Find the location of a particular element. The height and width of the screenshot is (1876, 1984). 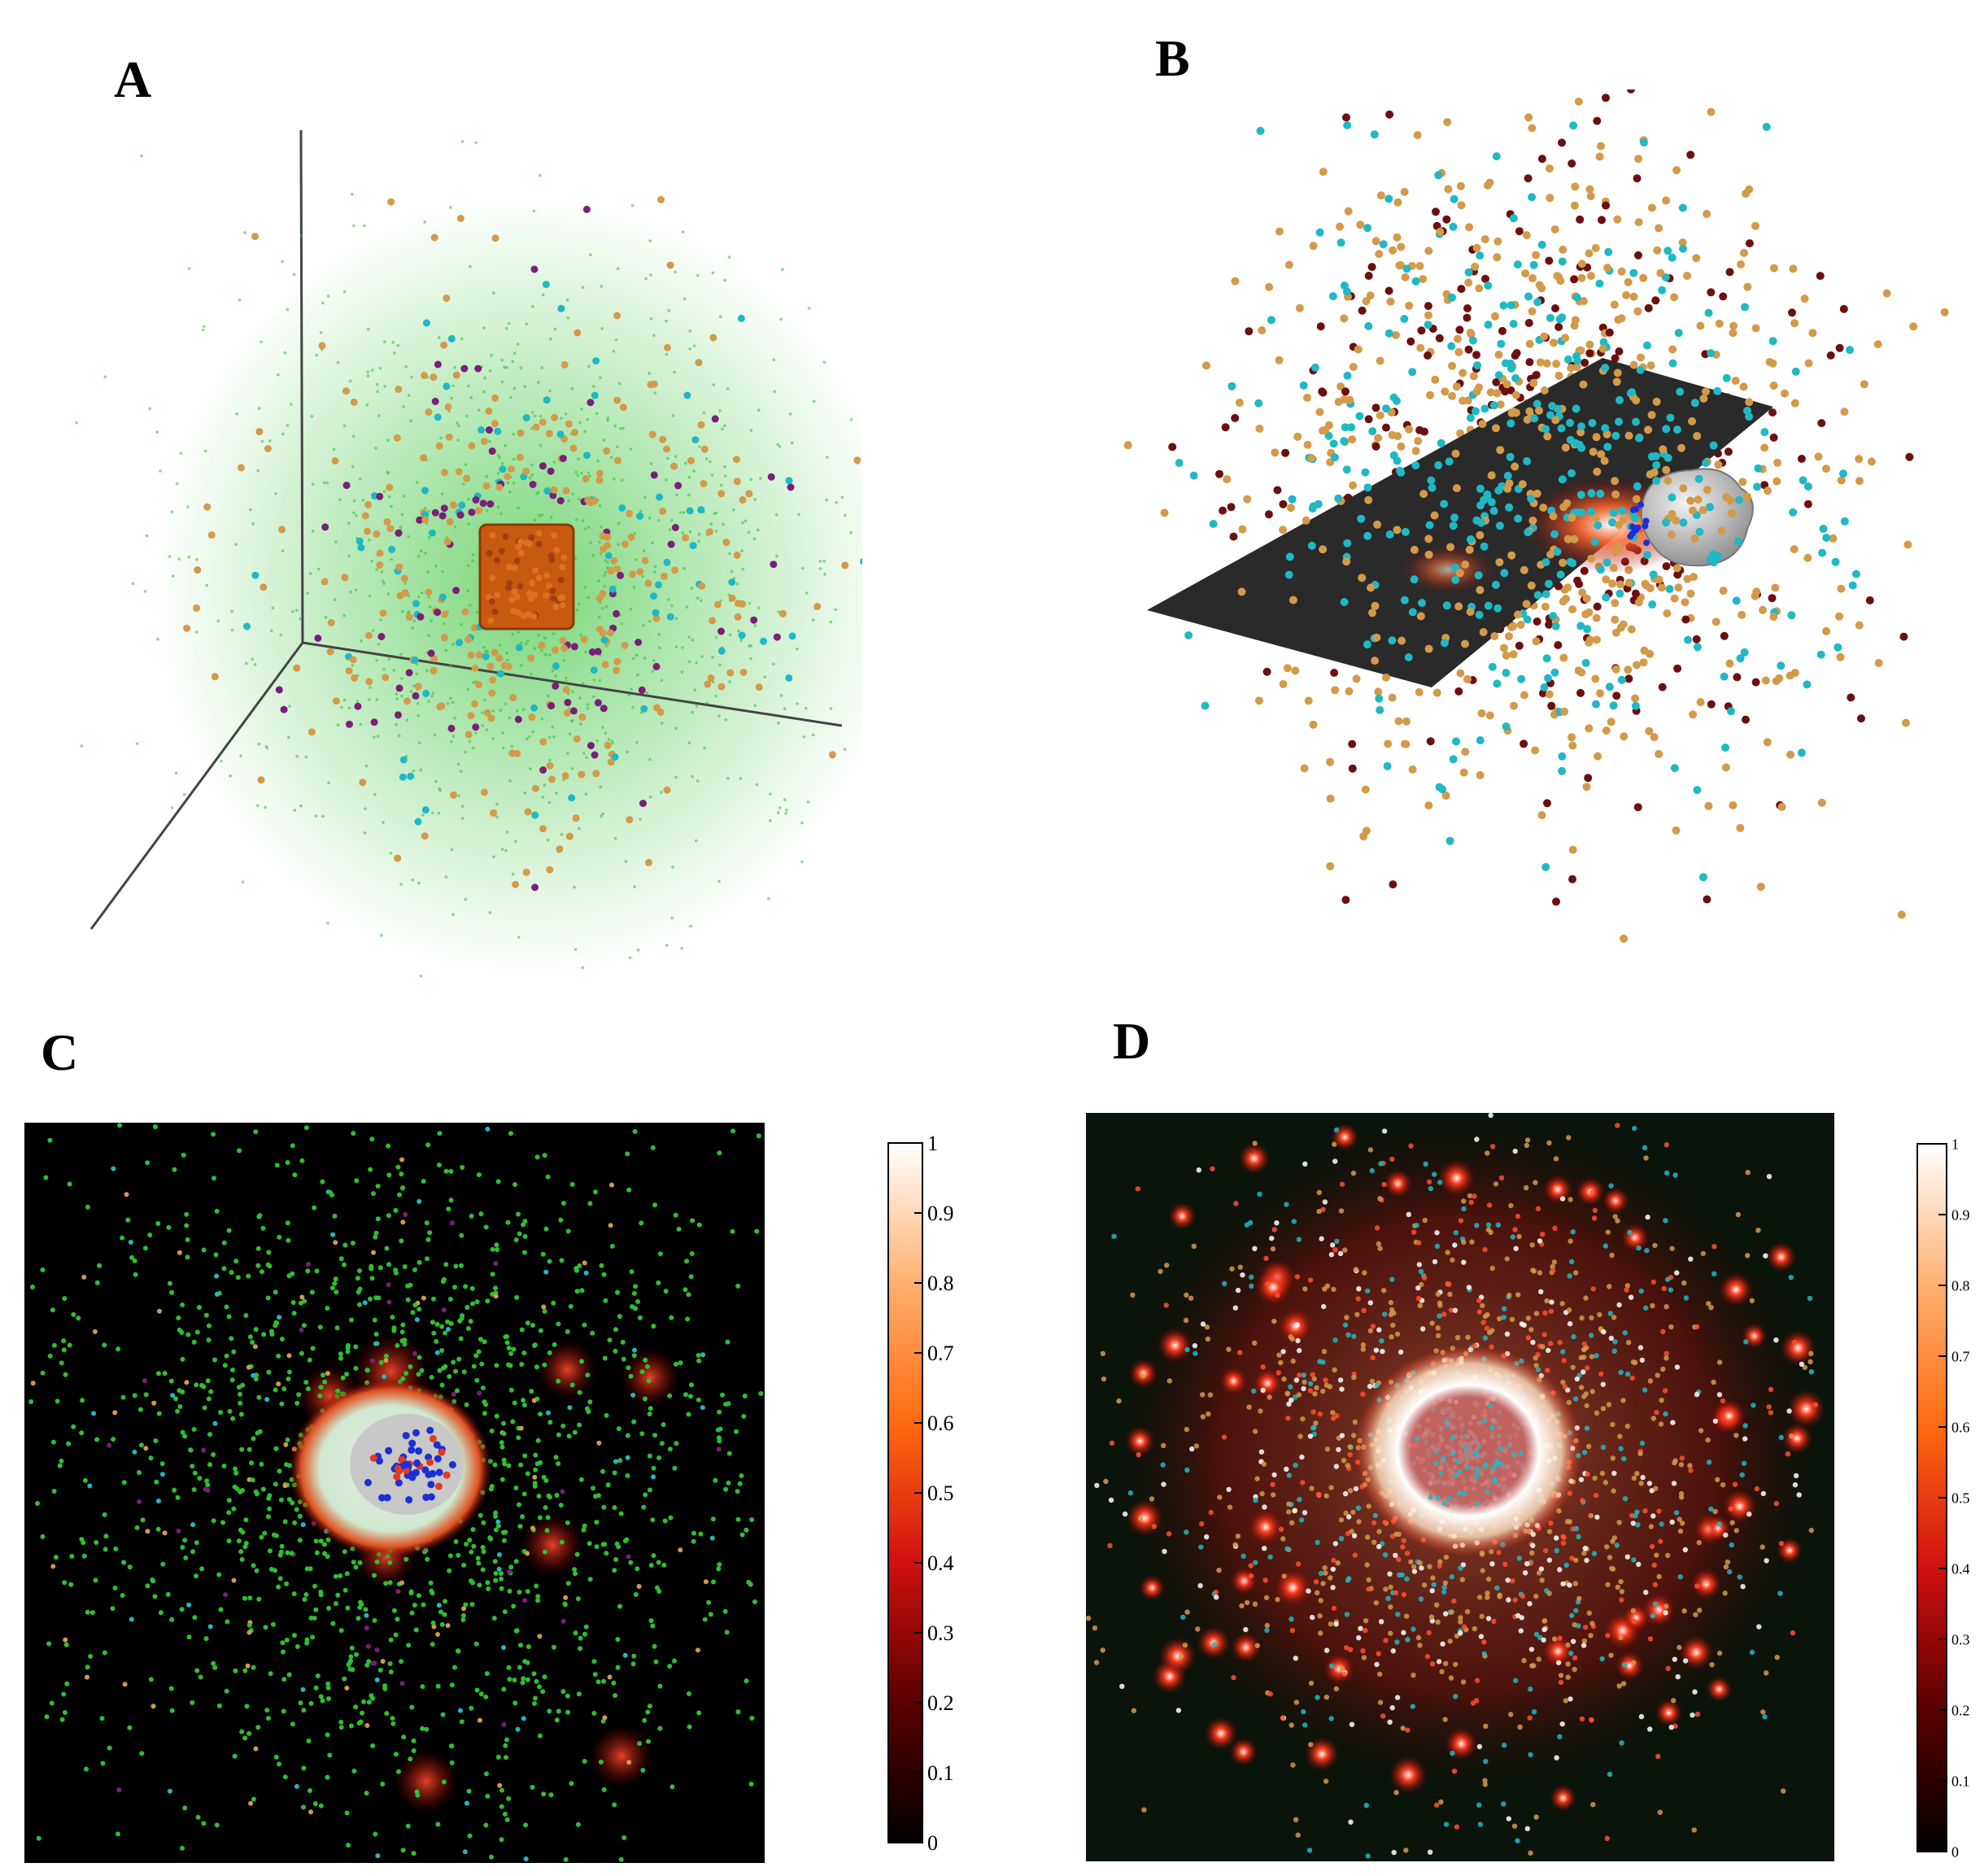

colorbar-c-tick-label: 0.4 is located at coordinates (940, 1563).